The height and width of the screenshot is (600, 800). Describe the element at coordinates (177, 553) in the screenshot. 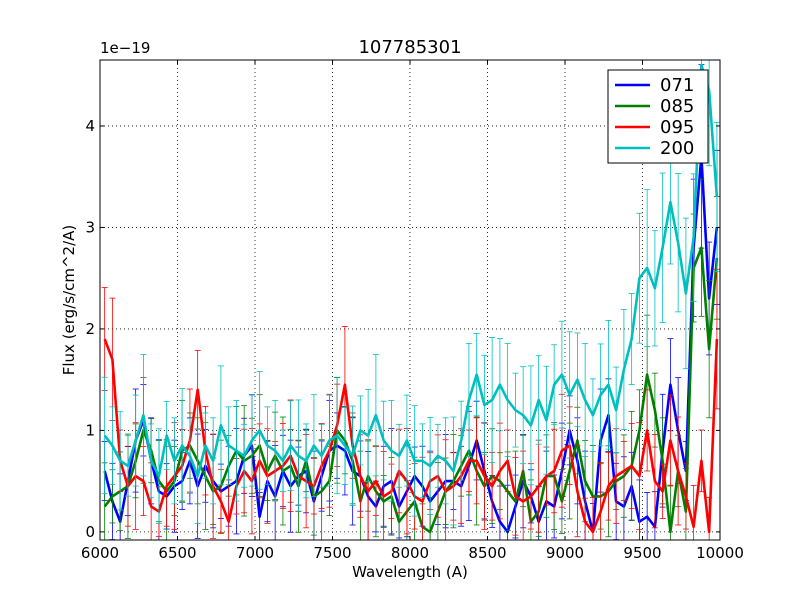

I see `x-tick-label: 6500` at that location.